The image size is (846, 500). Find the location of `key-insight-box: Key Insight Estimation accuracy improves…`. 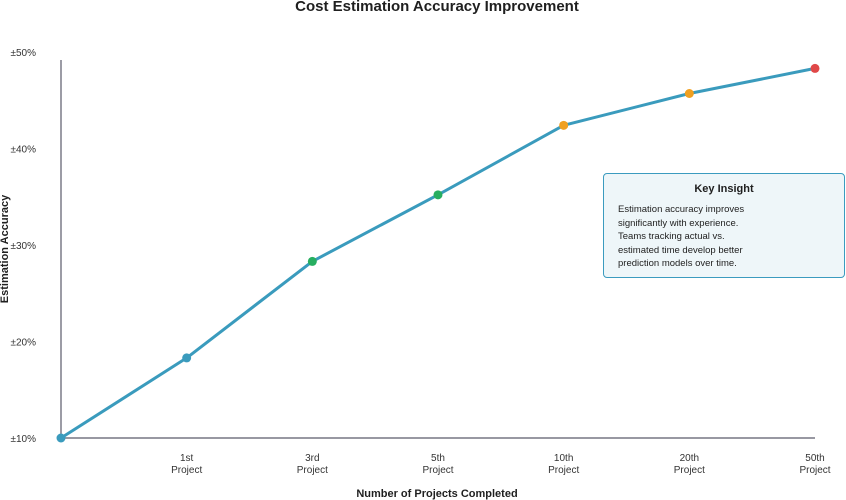

key-insight-box: Key Insight Estimation accuracy improves… is located at coordinates (724, 225).